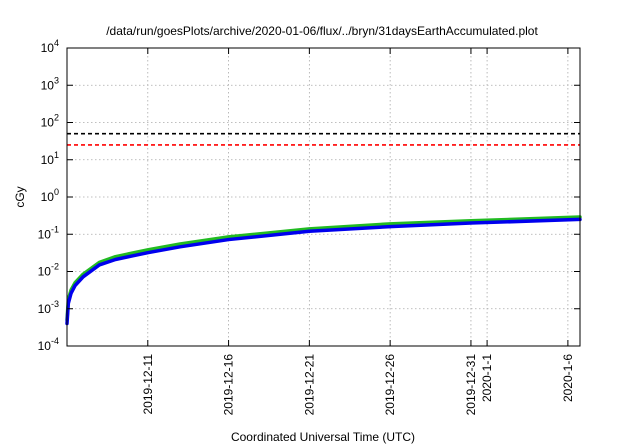 The image size is (640, 448). What do you see at coordinates (229, 385) in the screenshot?
I see `x-tick-label: 2019-12-16` at bounding box center [229, 385].